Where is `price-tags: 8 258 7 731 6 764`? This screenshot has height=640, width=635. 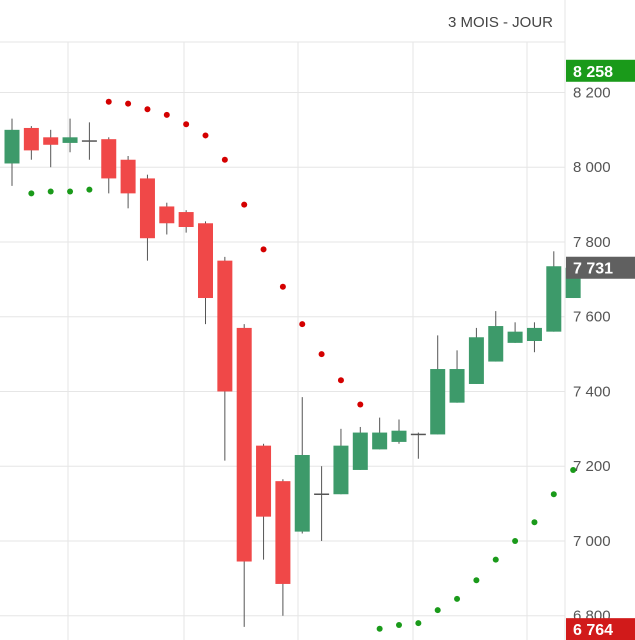
price-tags: 8 258 7 731 6 764 is located at coordinates (600, 349).